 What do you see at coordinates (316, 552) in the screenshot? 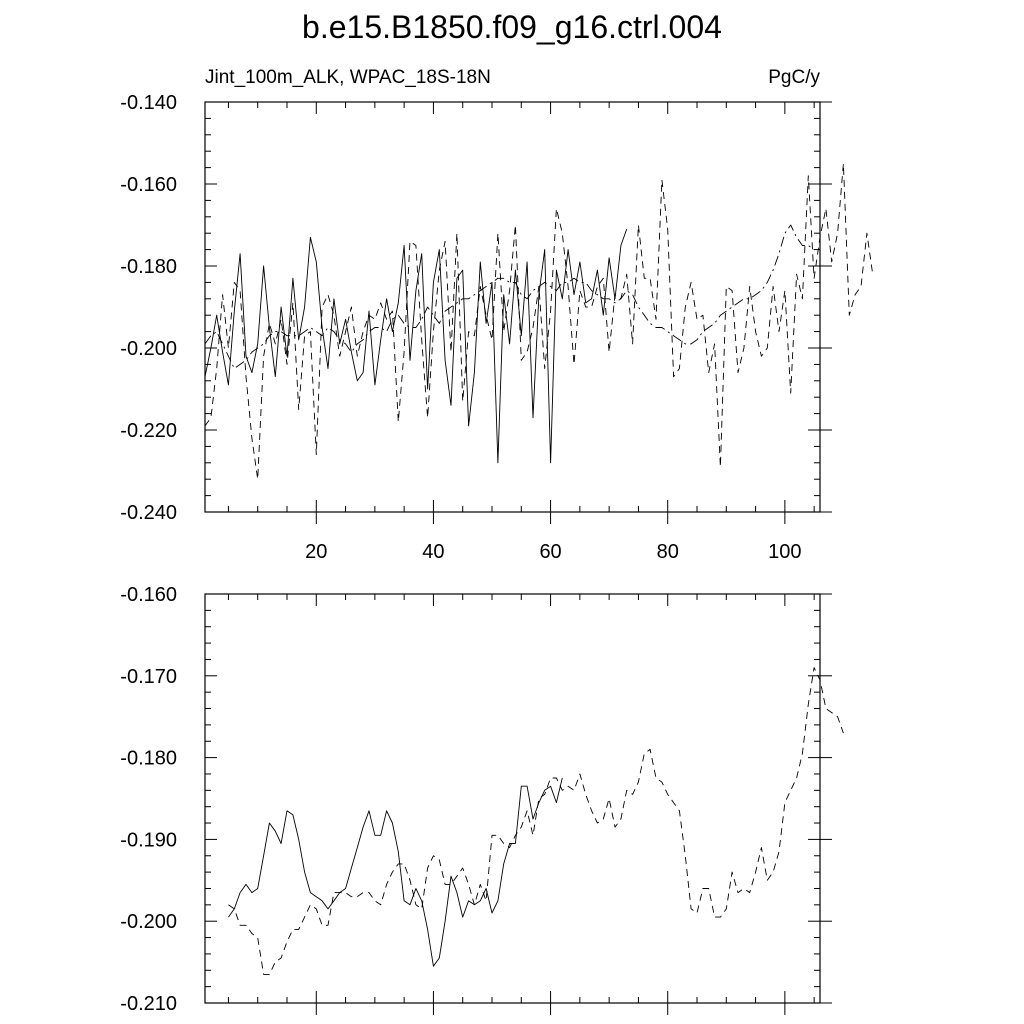
I see `x-tick-label: 20` at bounding box center [316, 552].